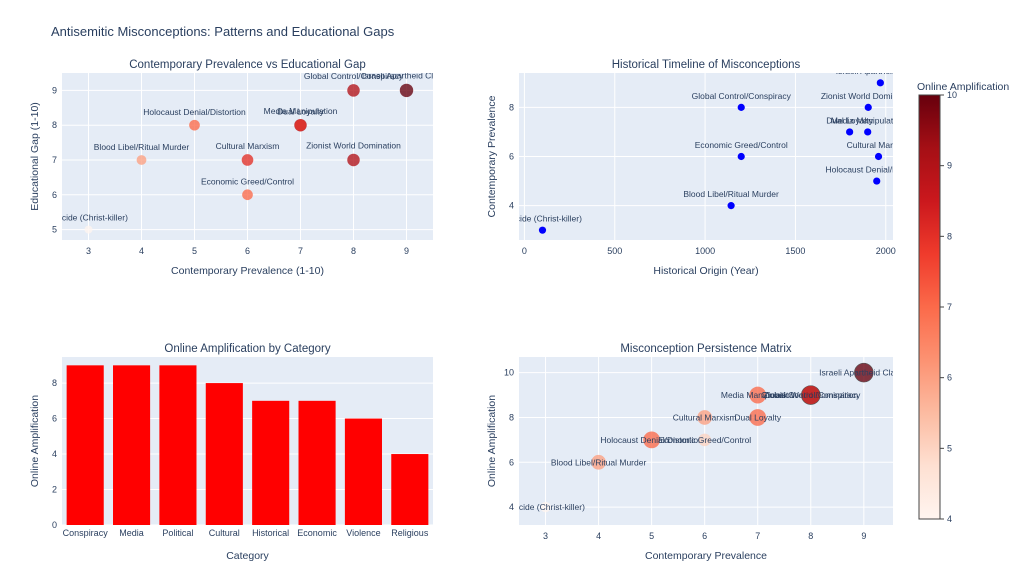  What do you see at coordinates (949, 519) in the screenshot?
I see `colorbar-tick-label: 4` at bounding box center [949, 519].